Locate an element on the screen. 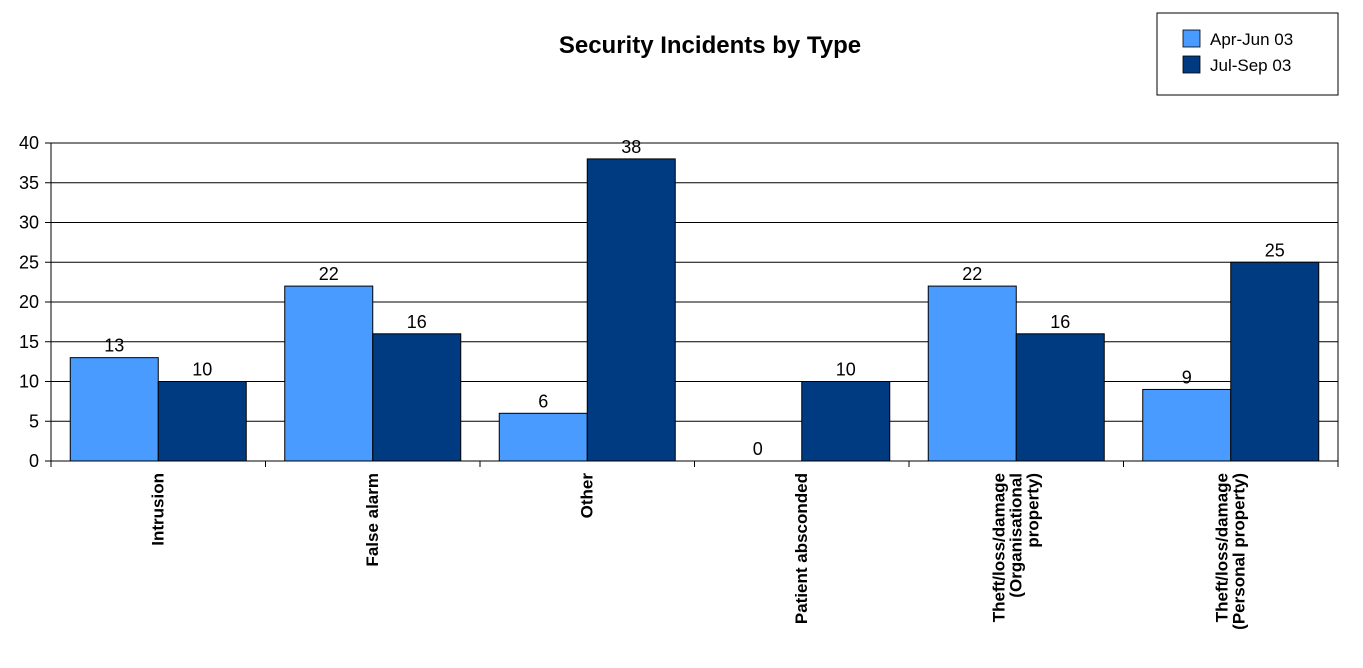 The height and width of the screenshot is (668, 1363). category-label-line: (Personal property) is located at coordinates (1238, 551).